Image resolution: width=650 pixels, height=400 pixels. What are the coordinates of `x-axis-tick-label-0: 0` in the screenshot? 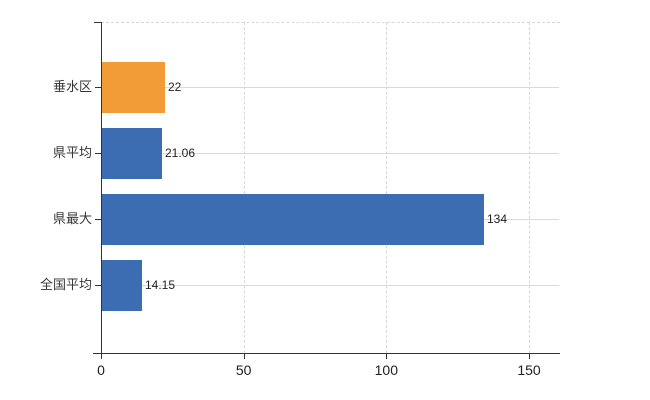 It's located at (101, 370).